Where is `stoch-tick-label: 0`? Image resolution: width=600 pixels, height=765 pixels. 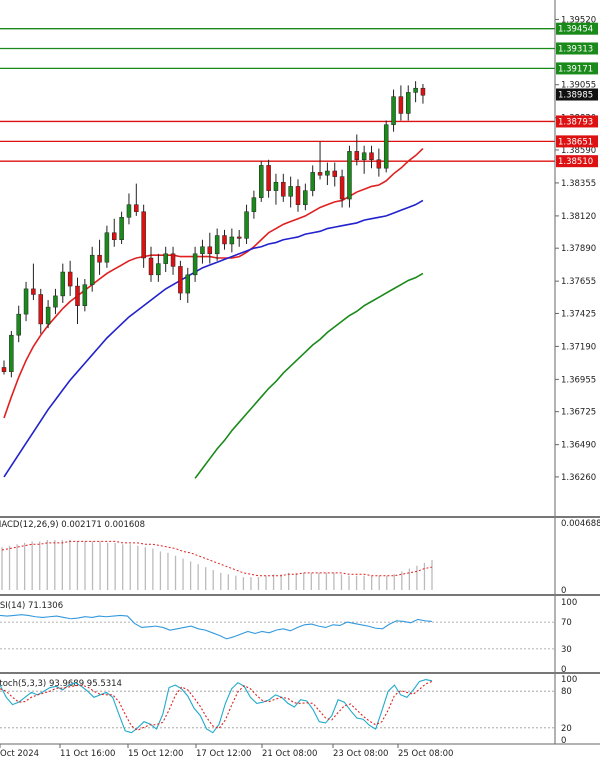 stoch-tick-label: 0 is located at coordinates (563, 741).